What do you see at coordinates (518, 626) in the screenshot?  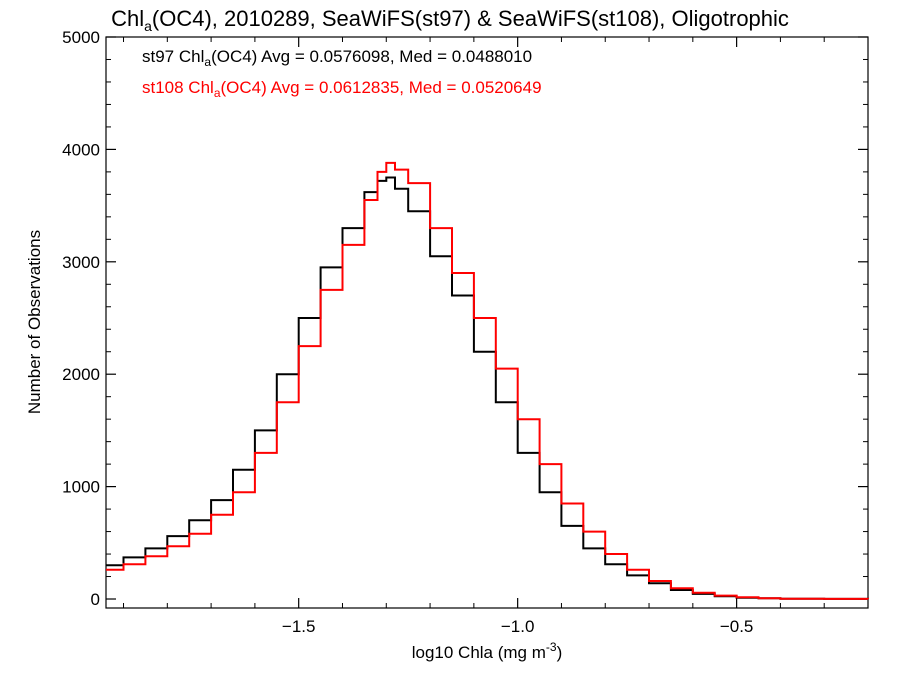 I see `x-tick-label: −1.0` at bounding box center [518, 626].